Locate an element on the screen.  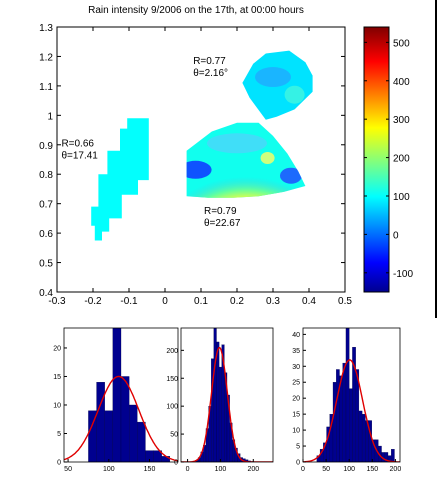
colorbar-tick-label: 200 is located at coordinates (401, 159).